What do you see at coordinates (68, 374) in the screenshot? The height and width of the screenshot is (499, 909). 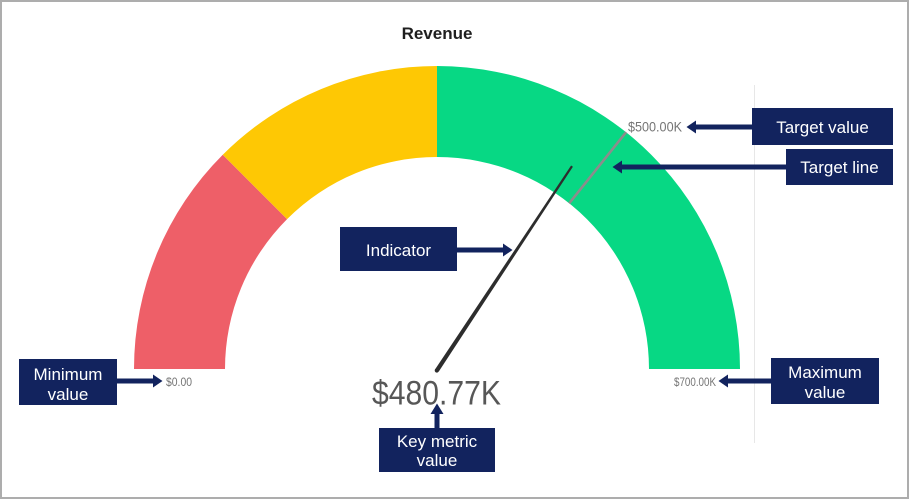 I see `svg-text: Minimum` at bounding box center [68, 374].